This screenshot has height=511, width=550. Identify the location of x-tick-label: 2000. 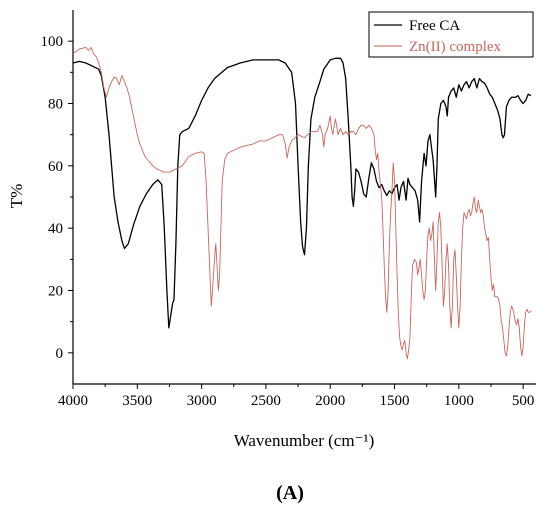
(330, 401).